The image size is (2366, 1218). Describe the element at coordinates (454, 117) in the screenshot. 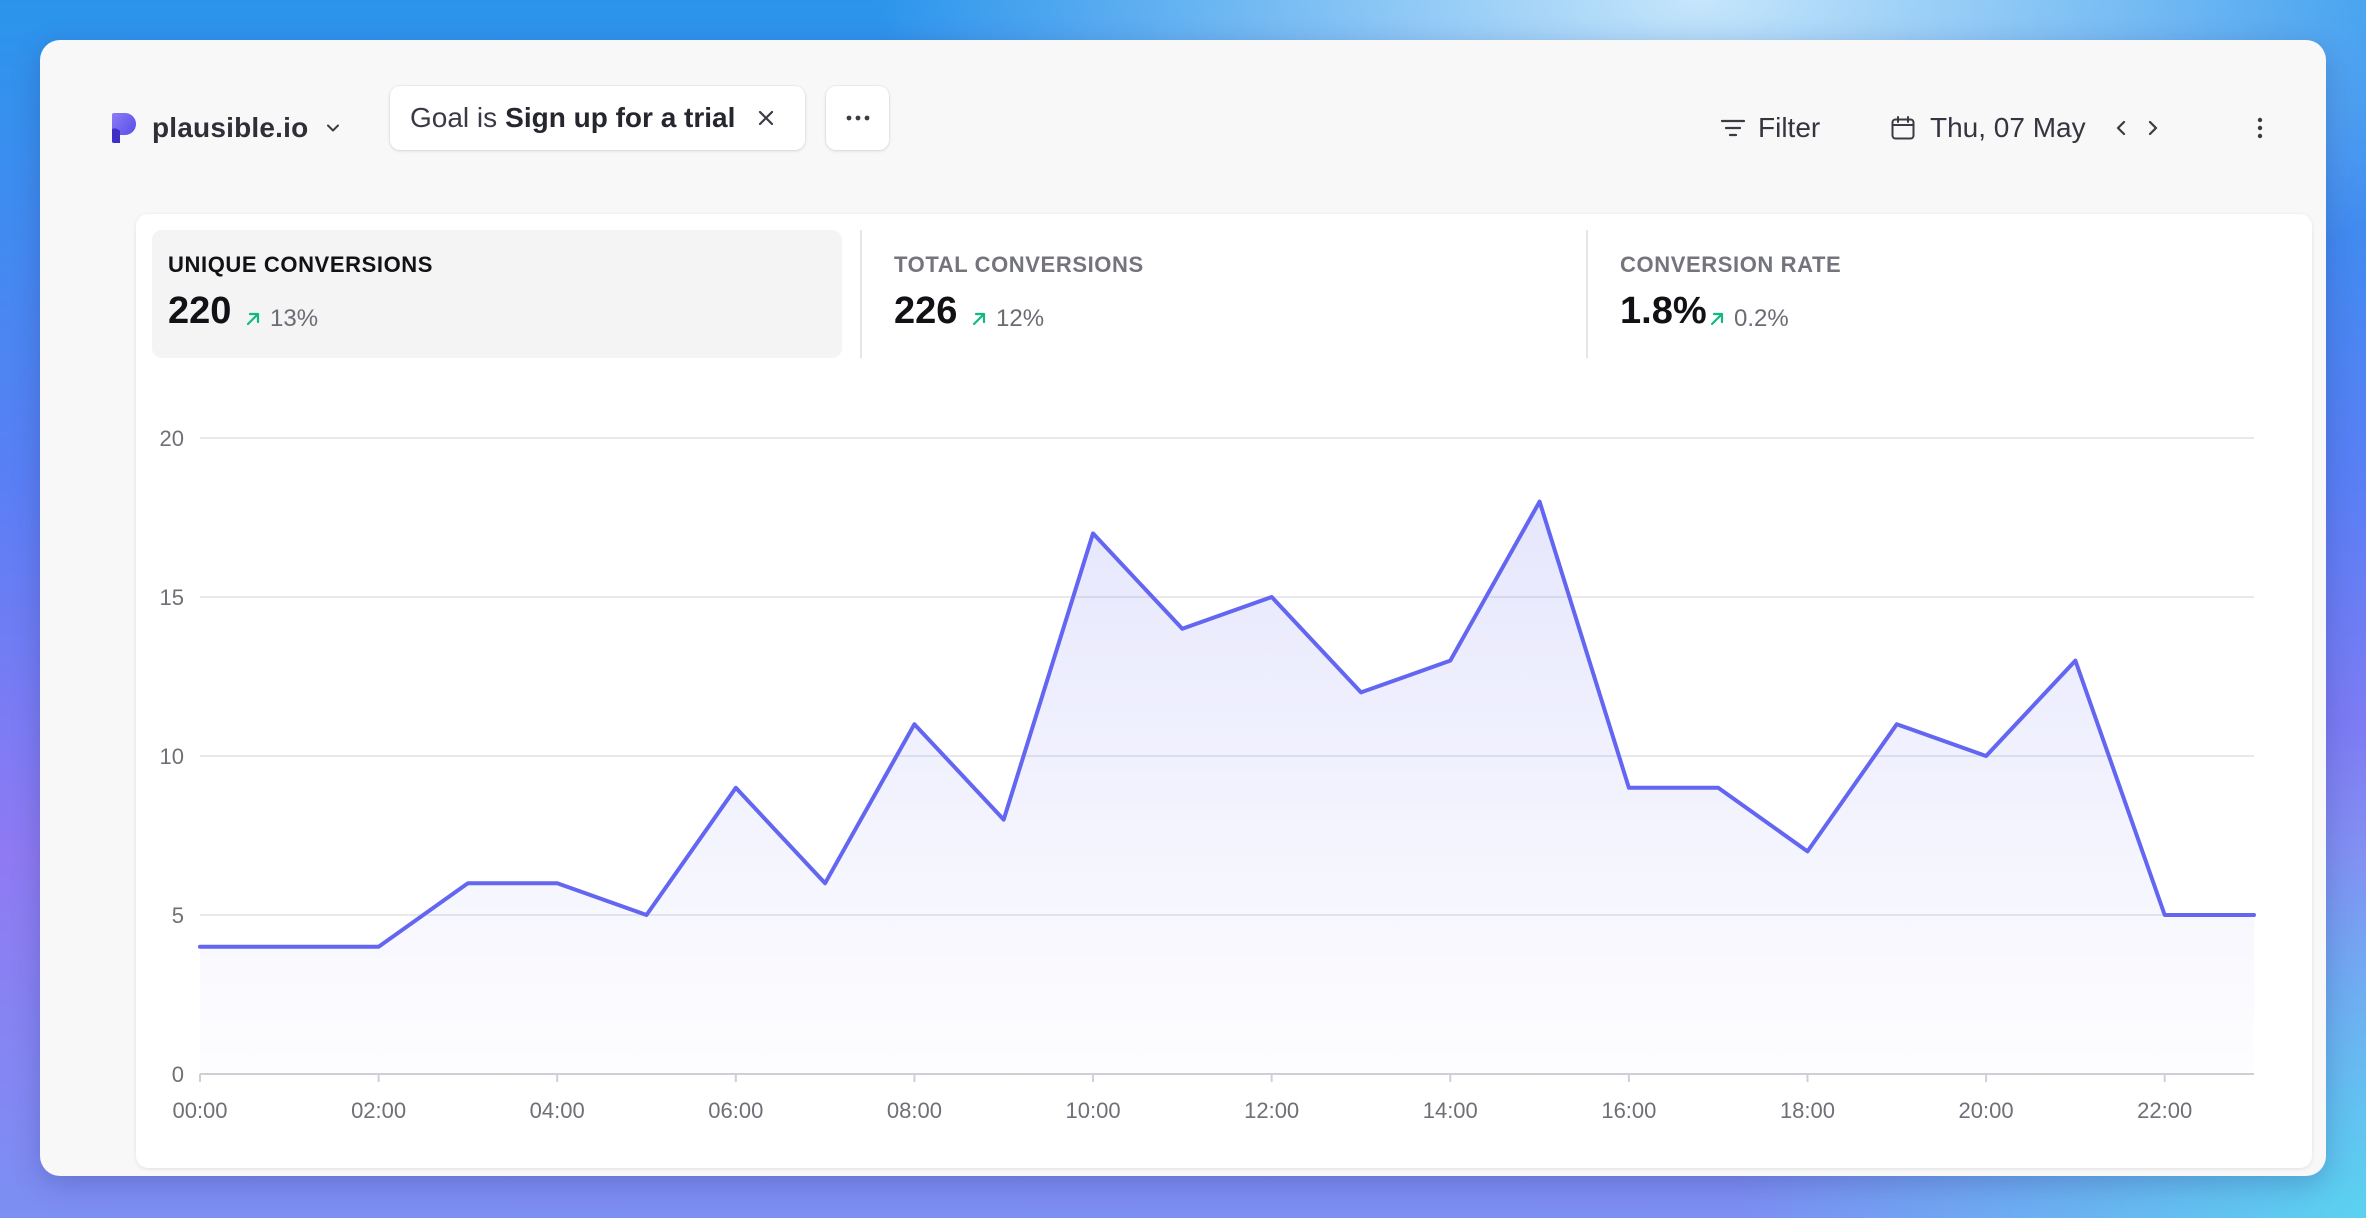

I see `goal-filter-prefix: Goal is` at that location.